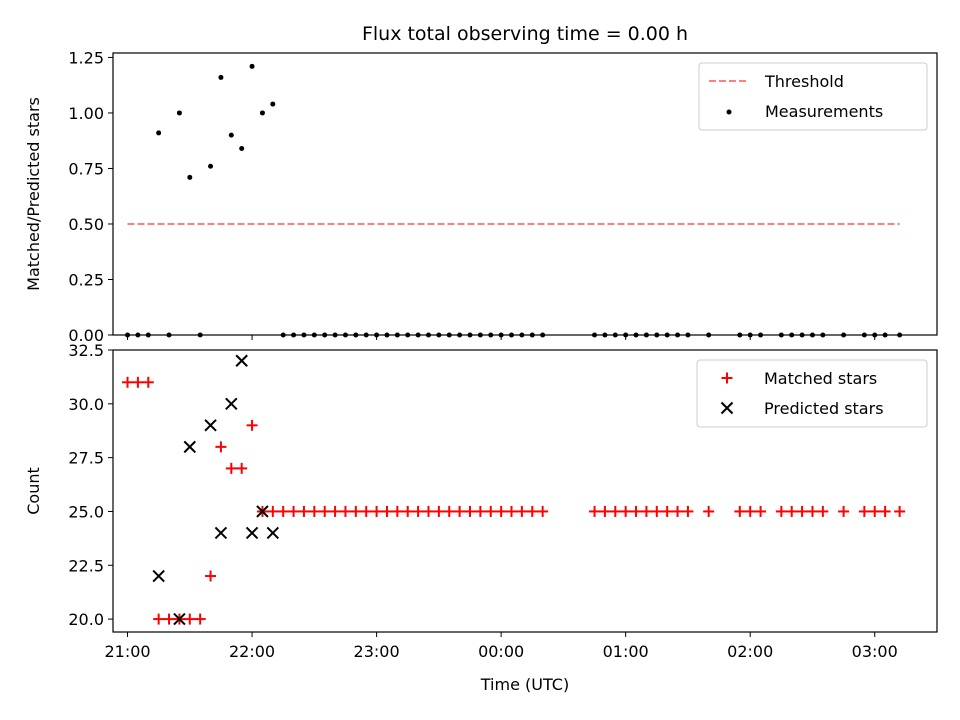 Image resolution: width=960 pixels, height=720 pixels. What do you see at coordinates (86, 168) in the screenshot?
I see `top-y-tick-label: 0.75` at bounding box center [86, 168].